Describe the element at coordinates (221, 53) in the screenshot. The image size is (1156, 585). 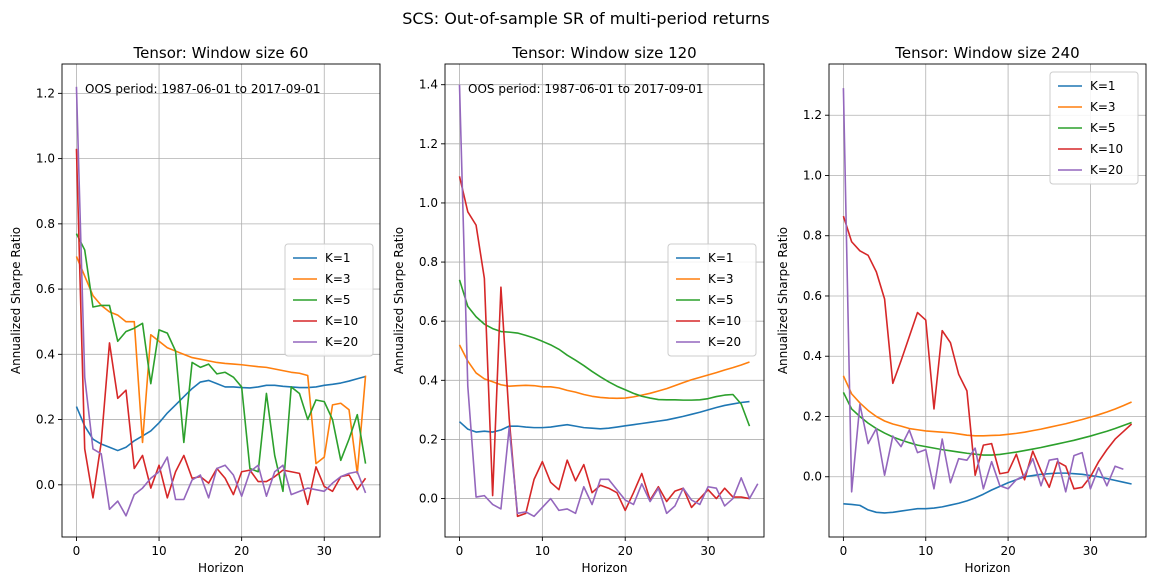
I see `chart-title: Tensor: Window size 60` at that location.